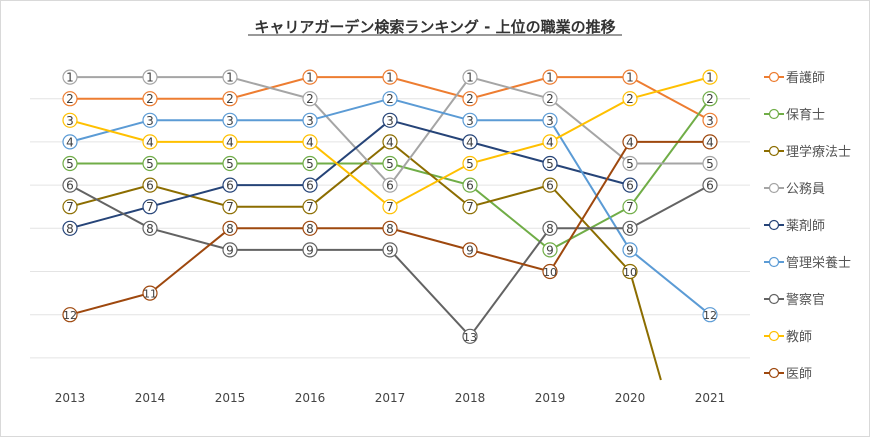 The height and width of the screenshot is (437, 870). What do you see at coordinates (390, 398) in the screenshot?
I see `x-tick-label: 2017` at bounding box center [390, 398].